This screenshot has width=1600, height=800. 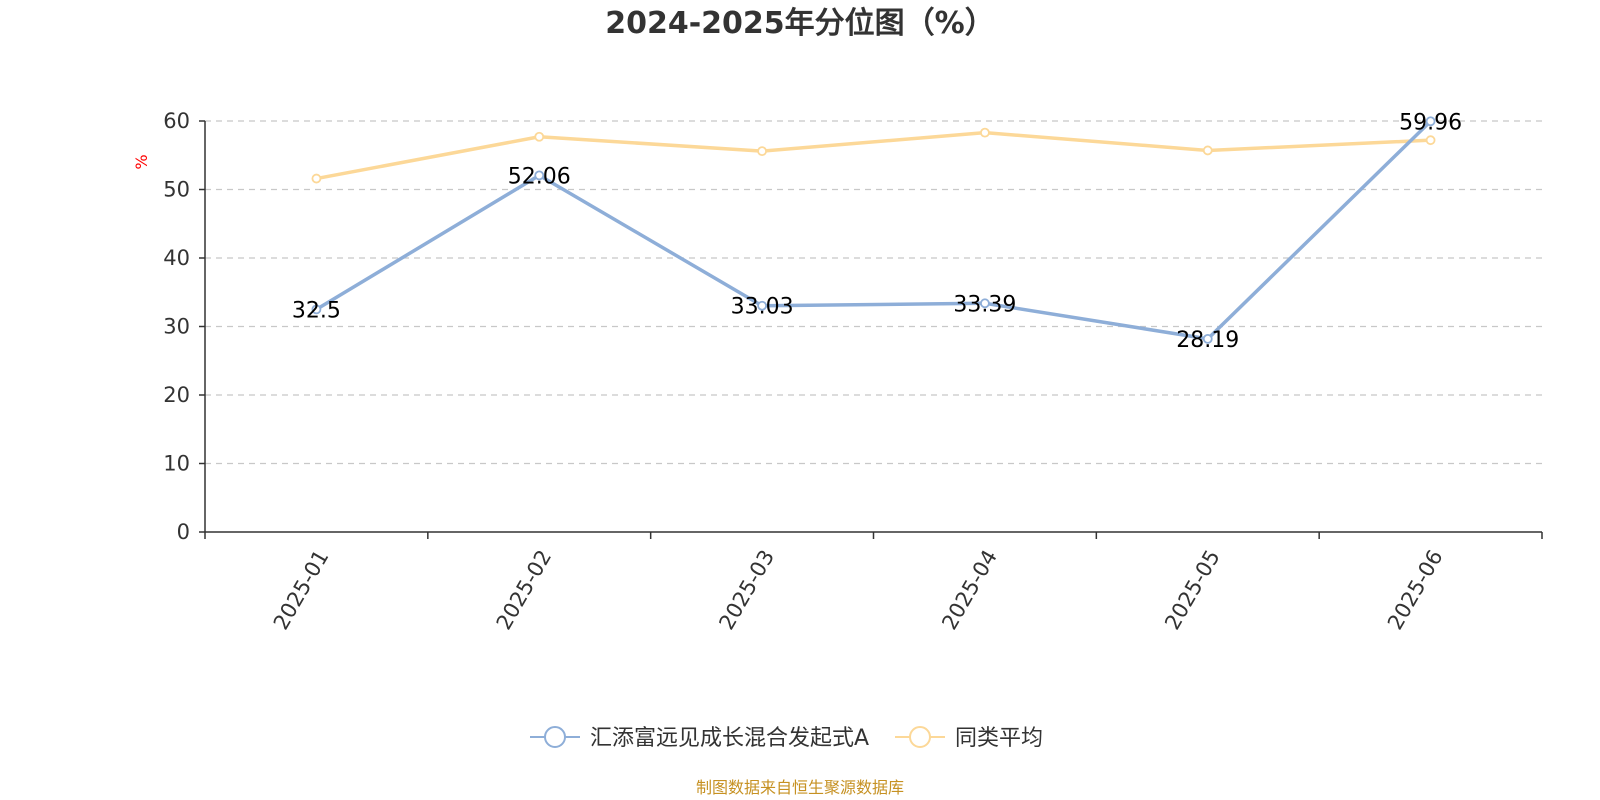 I want to click on legend: 汇添富远见成长混合发起式A 同类平均, so click(x=786, y=738).